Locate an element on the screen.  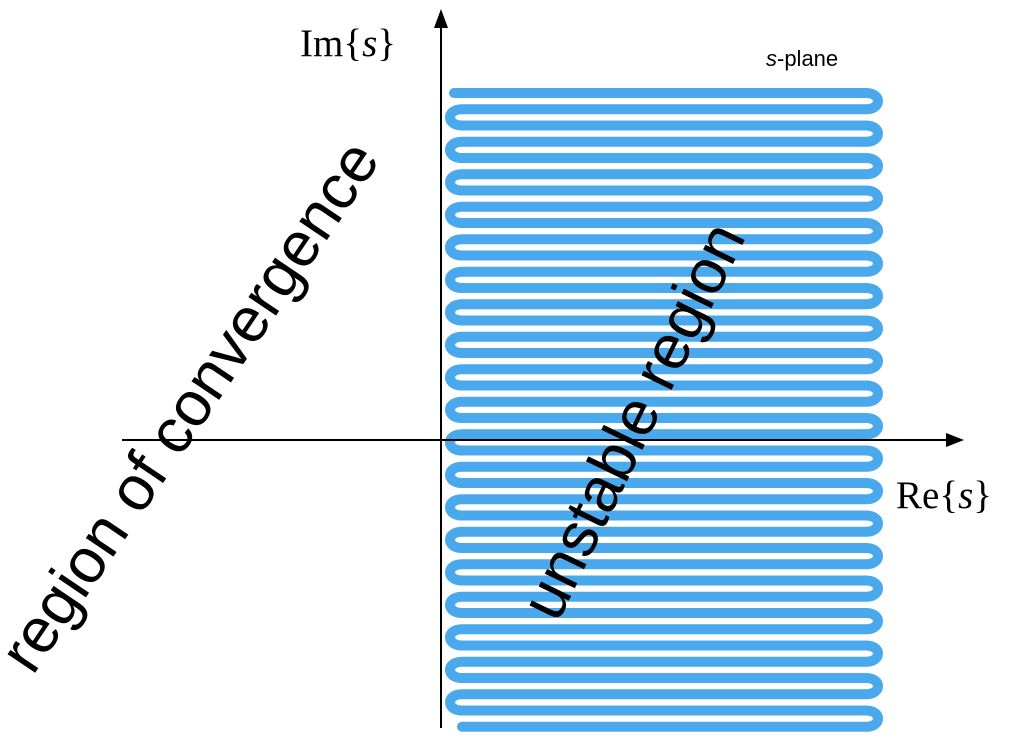
real-axis-label-variable: s is located at coordinates (965, 495).